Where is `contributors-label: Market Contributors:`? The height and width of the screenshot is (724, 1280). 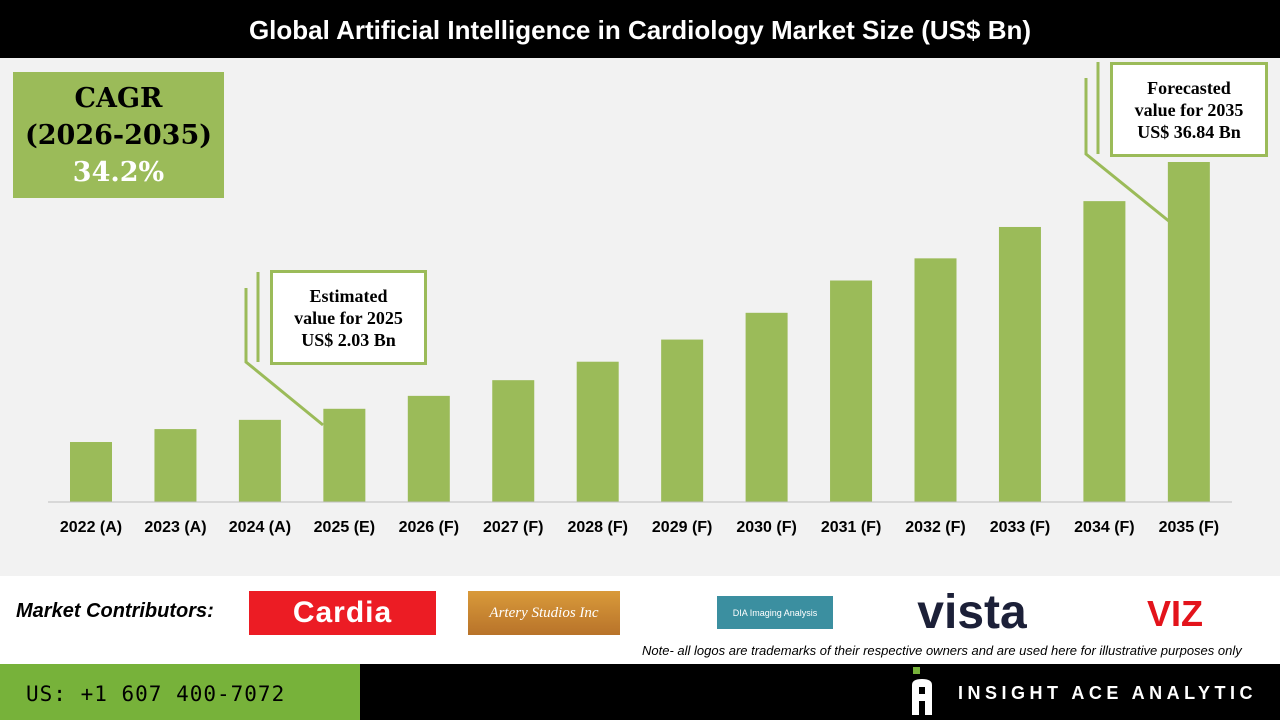 contributors-label: Market Contributors: is located at coordinates (115, 611).